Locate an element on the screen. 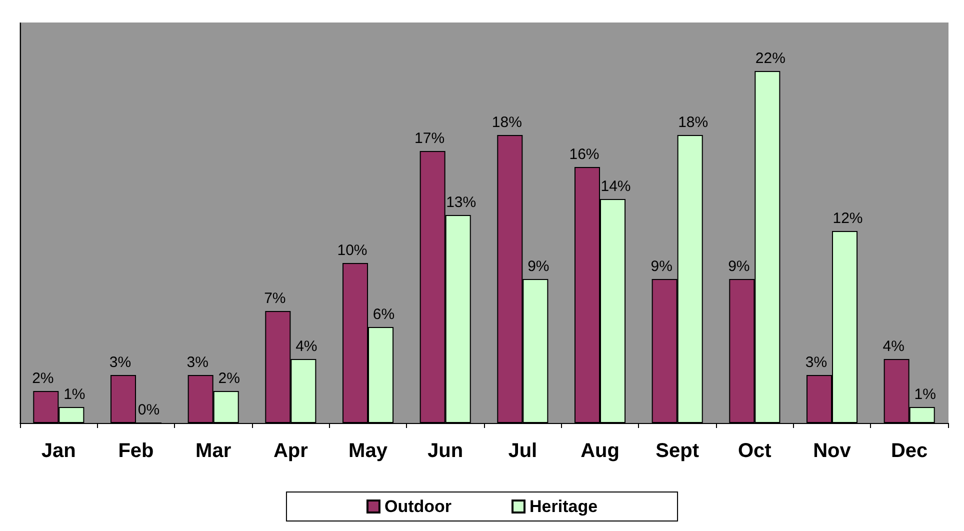 The height and width of the screenshot is (531, 964). x-tick-label: Oct is located at coordinates (755, 451).